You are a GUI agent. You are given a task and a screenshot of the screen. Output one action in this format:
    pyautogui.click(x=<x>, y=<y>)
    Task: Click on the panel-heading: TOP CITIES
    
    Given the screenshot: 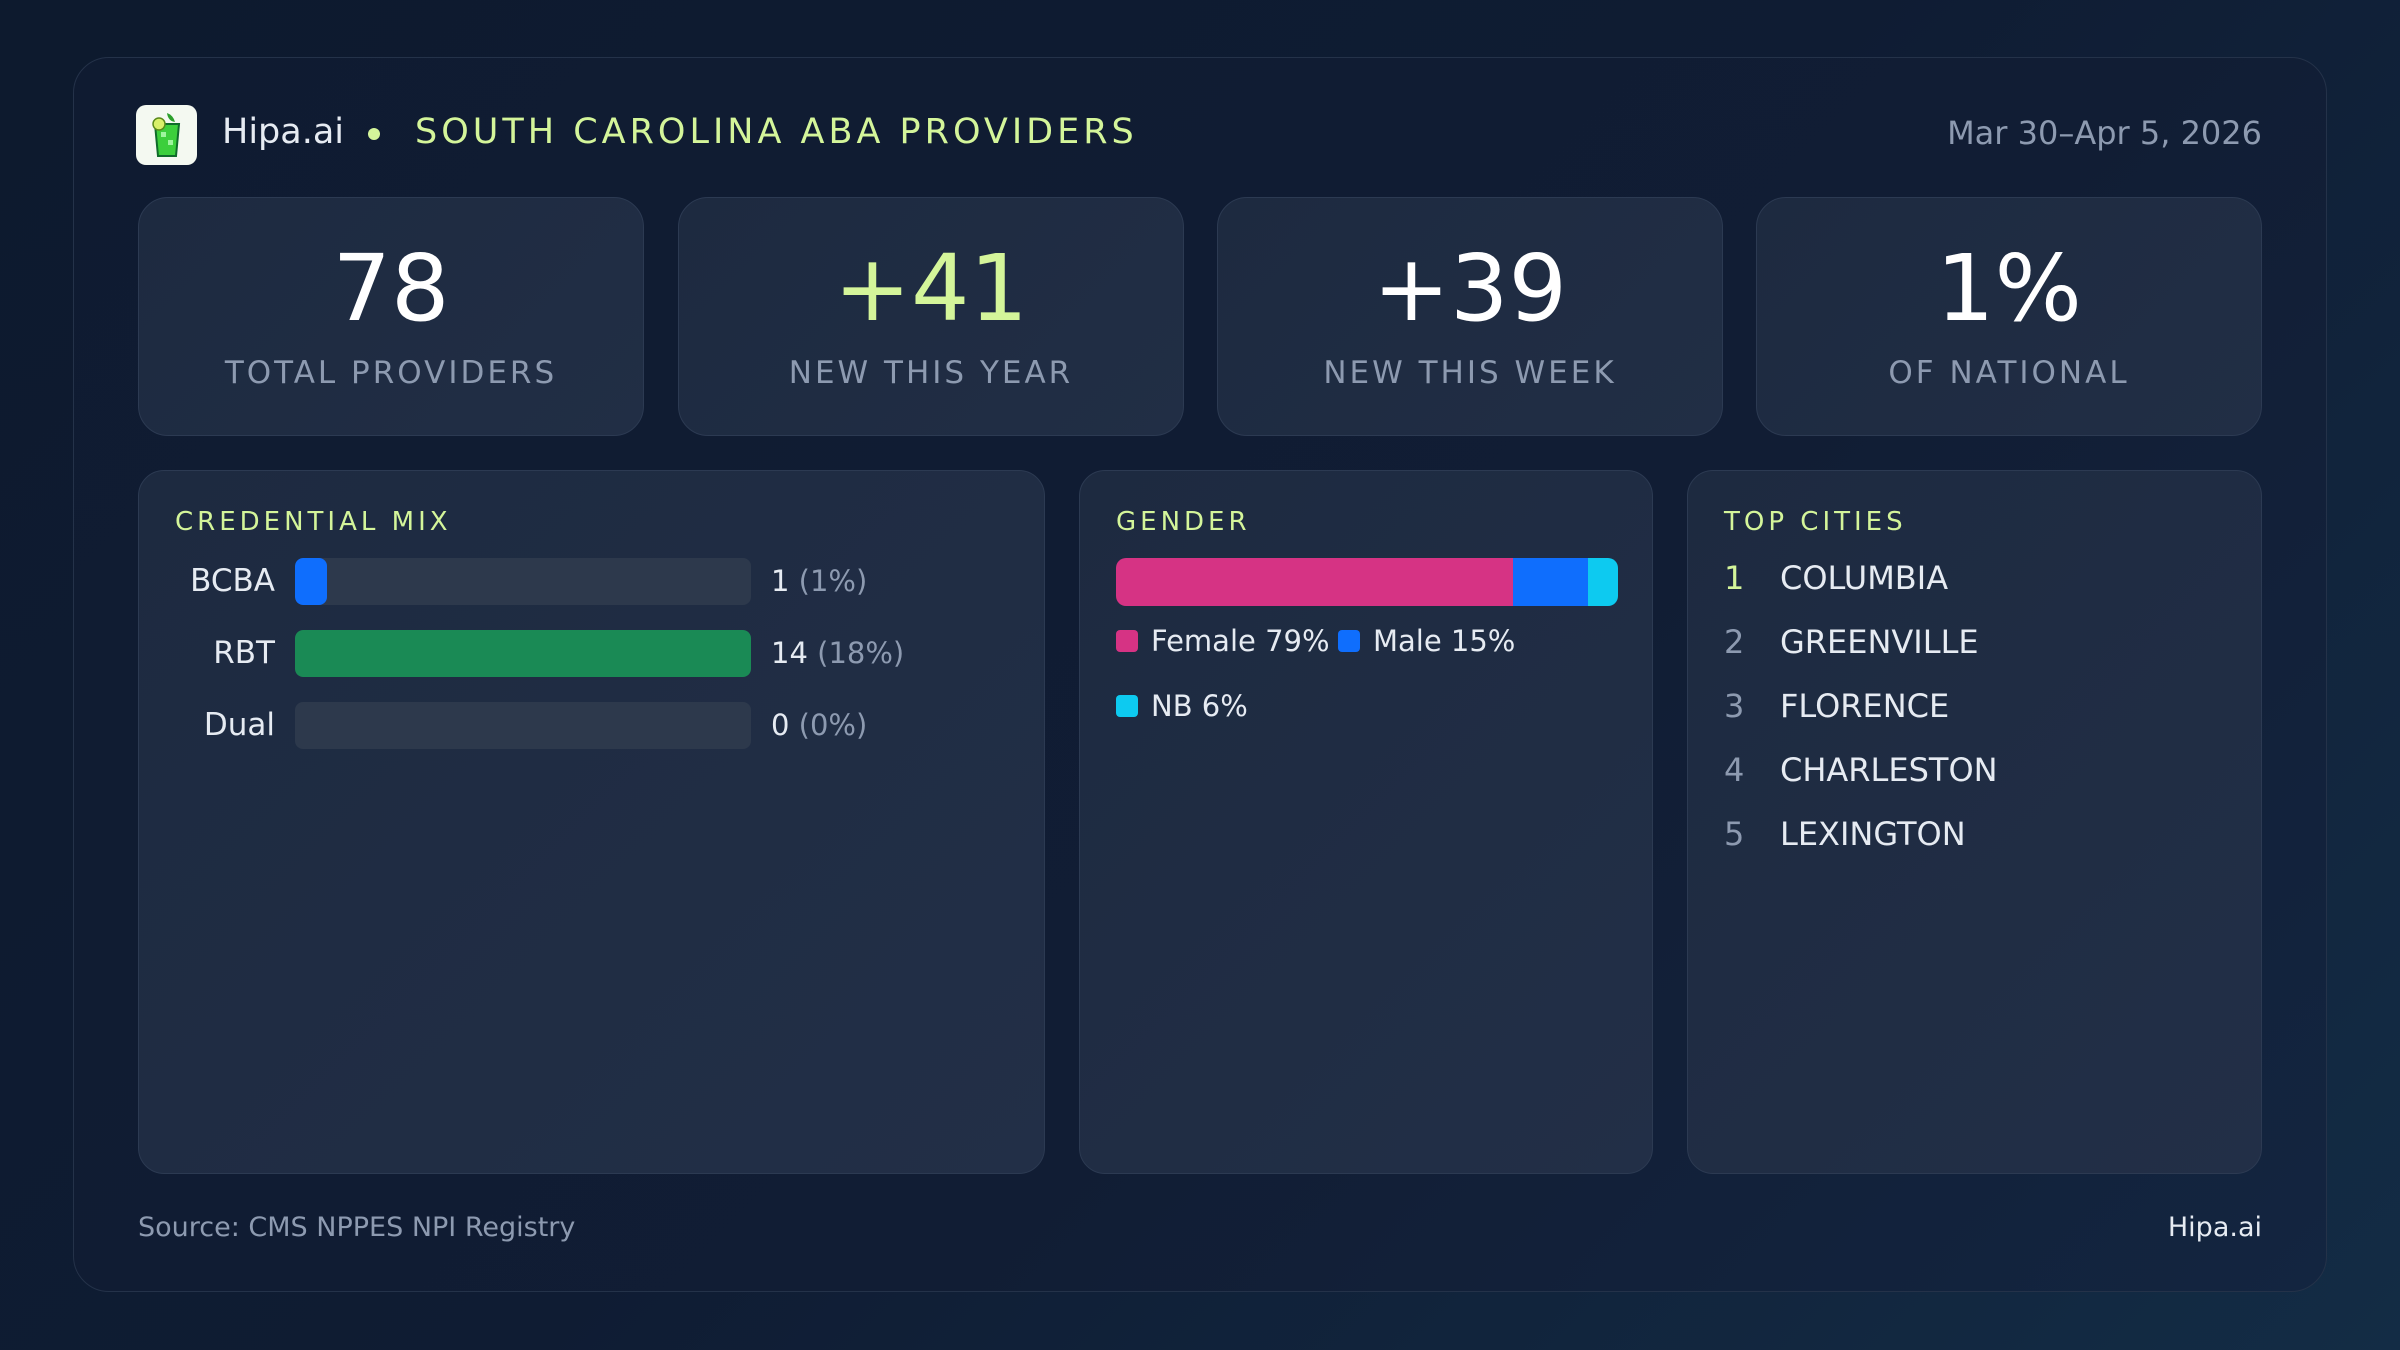 What is the action you would take?
    pyautogui.click(x=1815, y=522)
    